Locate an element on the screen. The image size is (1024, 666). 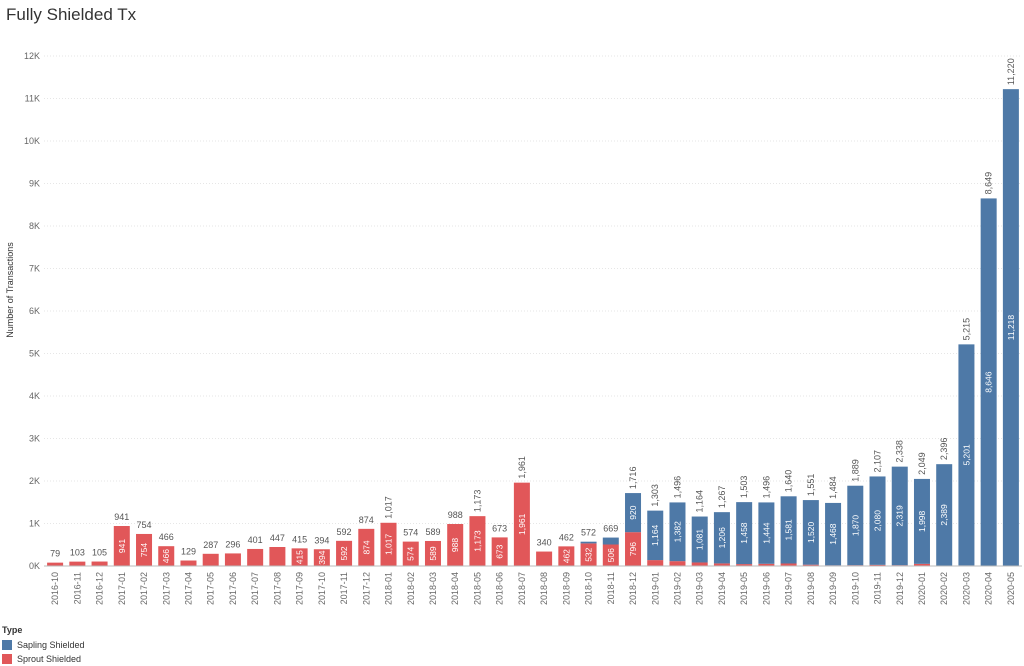
bar-total-label: 1,551 is located at coordinates (811, 485).